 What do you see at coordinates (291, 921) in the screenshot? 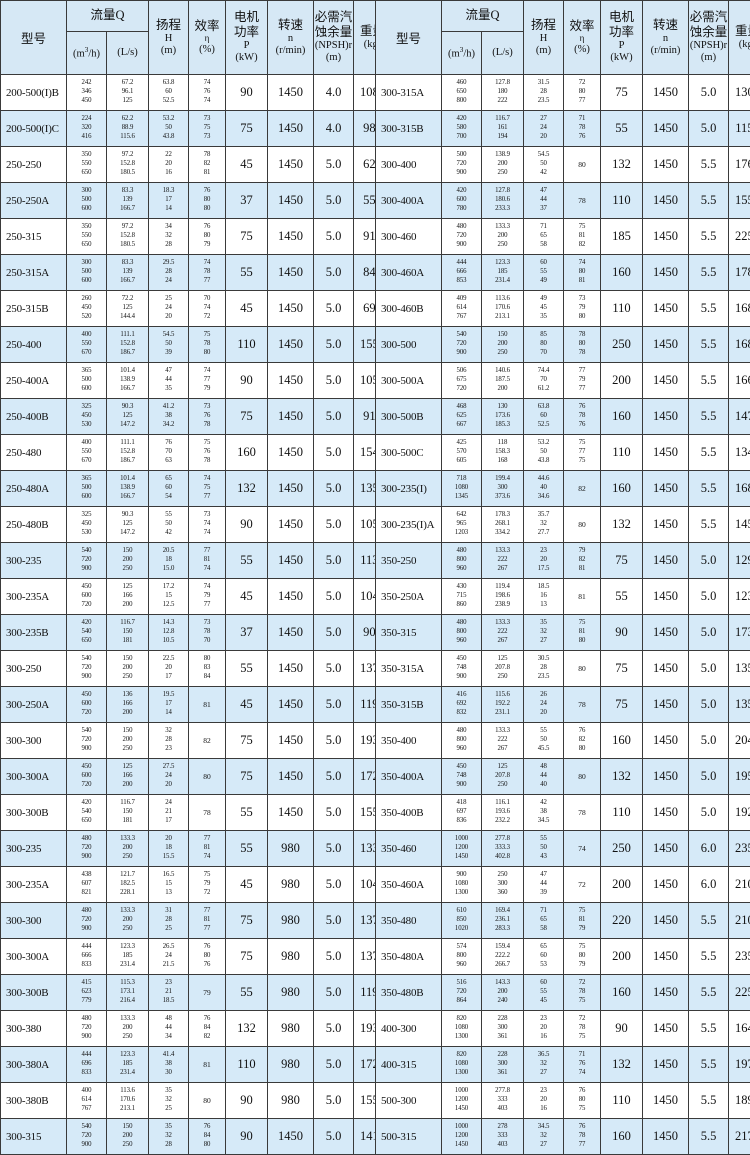
I see `cell-speed: 980` at bounding box center [291, 921].